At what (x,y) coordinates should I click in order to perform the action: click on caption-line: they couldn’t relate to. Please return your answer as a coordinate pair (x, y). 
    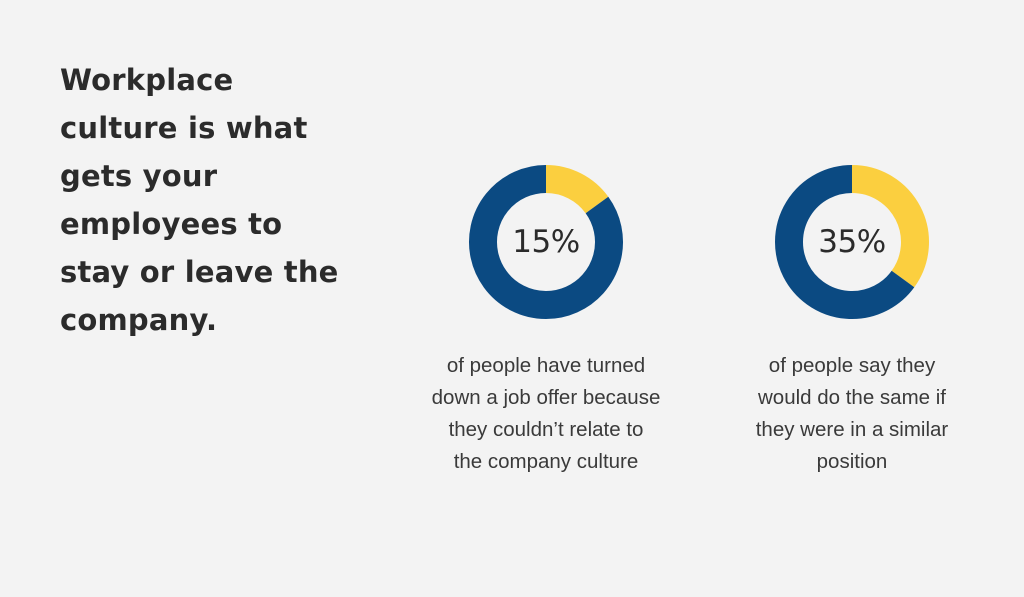
    Looking at the image, I should click on (546, 429).